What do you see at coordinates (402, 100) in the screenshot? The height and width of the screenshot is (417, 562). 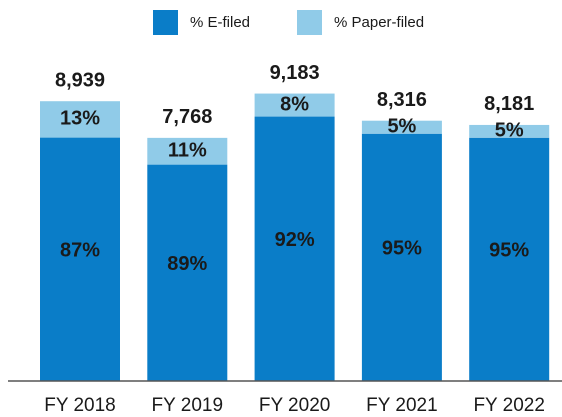 I see `total-label: 8,316` at bounding box center [402, 100].